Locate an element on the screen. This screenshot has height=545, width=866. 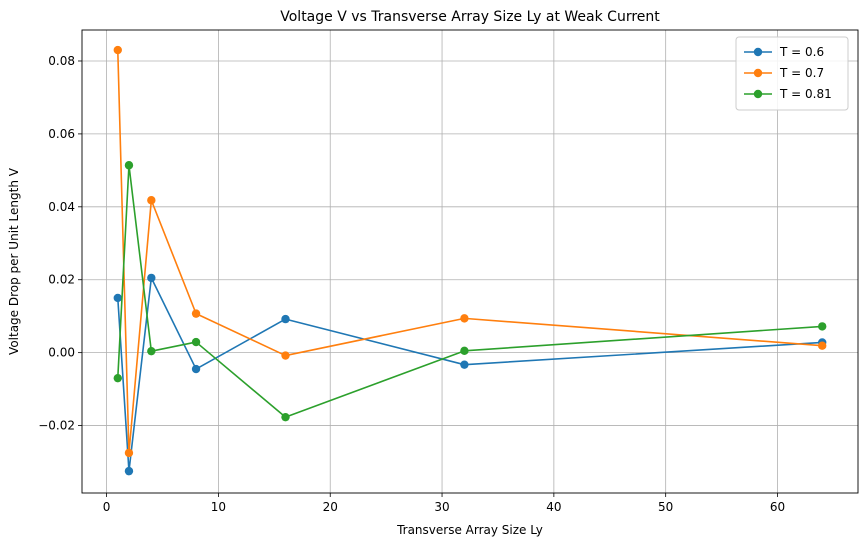
y-tick-label: 0.02 is located at coordinates (61, 280).